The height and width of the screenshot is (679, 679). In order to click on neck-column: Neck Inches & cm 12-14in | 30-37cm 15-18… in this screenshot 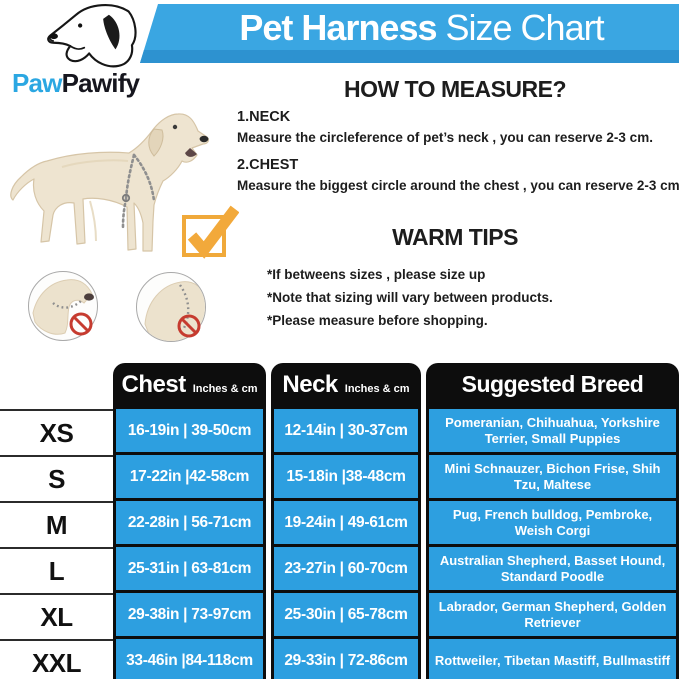, I will do `click(346, 521)`.